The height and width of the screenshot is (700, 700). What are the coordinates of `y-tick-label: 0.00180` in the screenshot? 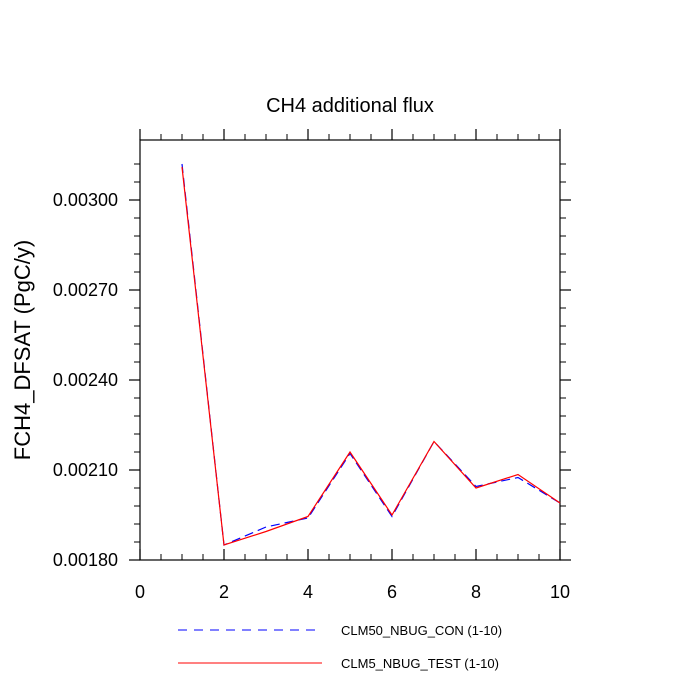 It's located at (85, 560).